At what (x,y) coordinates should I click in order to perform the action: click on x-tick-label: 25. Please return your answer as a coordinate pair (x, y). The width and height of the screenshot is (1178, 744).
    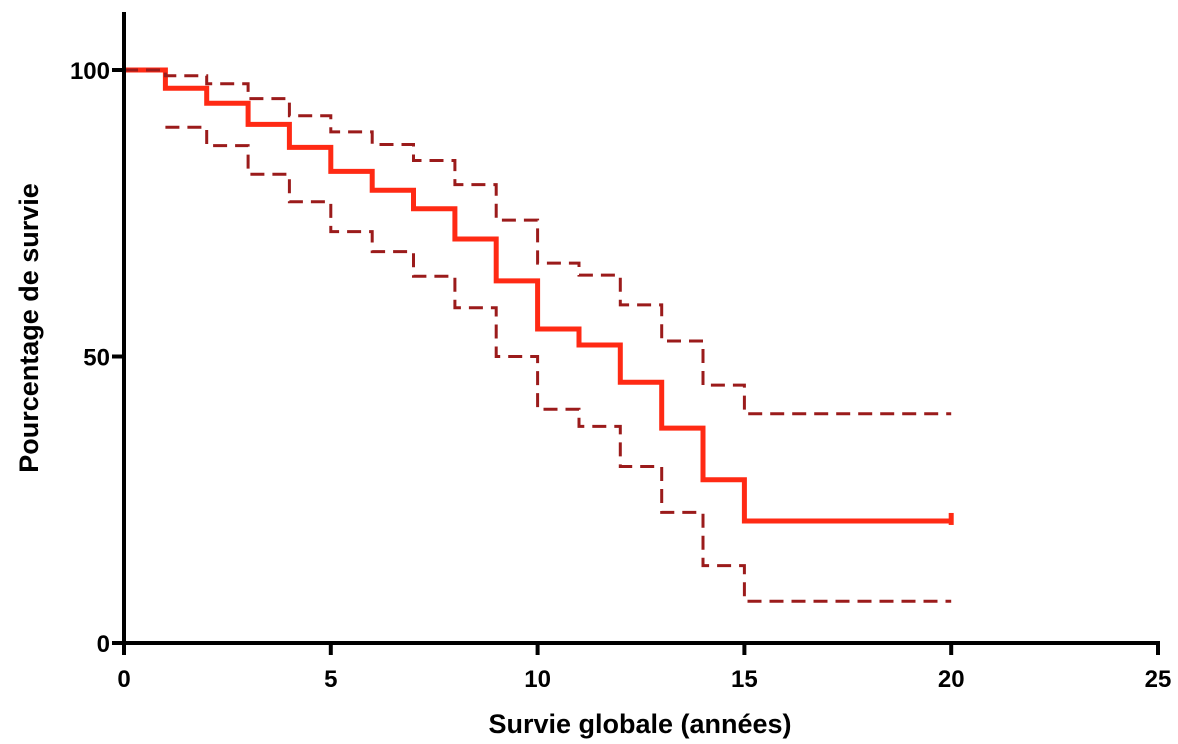
    Looking at the image, I should click on (1158, 679).